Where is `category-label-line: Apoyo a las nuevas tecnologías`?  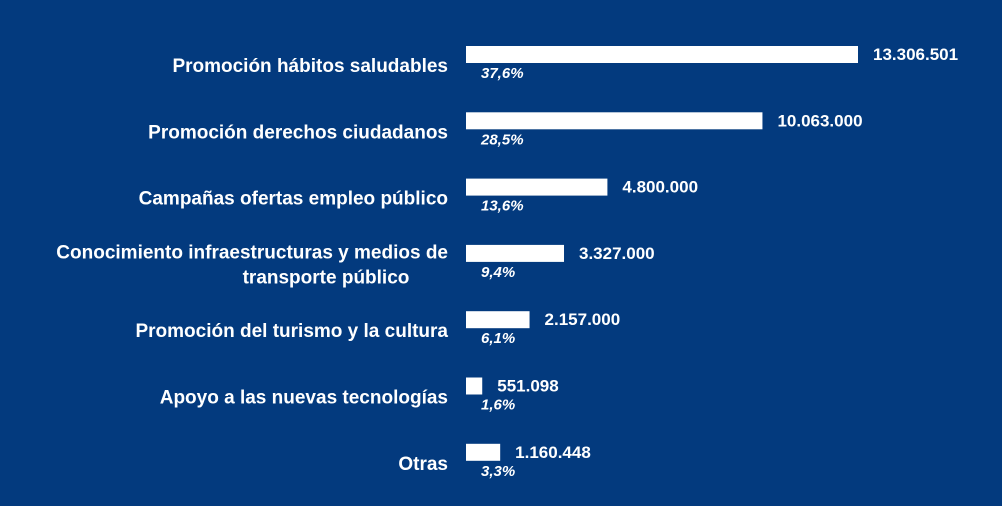 category-label-line: Apoyo a las nuevas tecnologías is located at coordinates (304, 398).